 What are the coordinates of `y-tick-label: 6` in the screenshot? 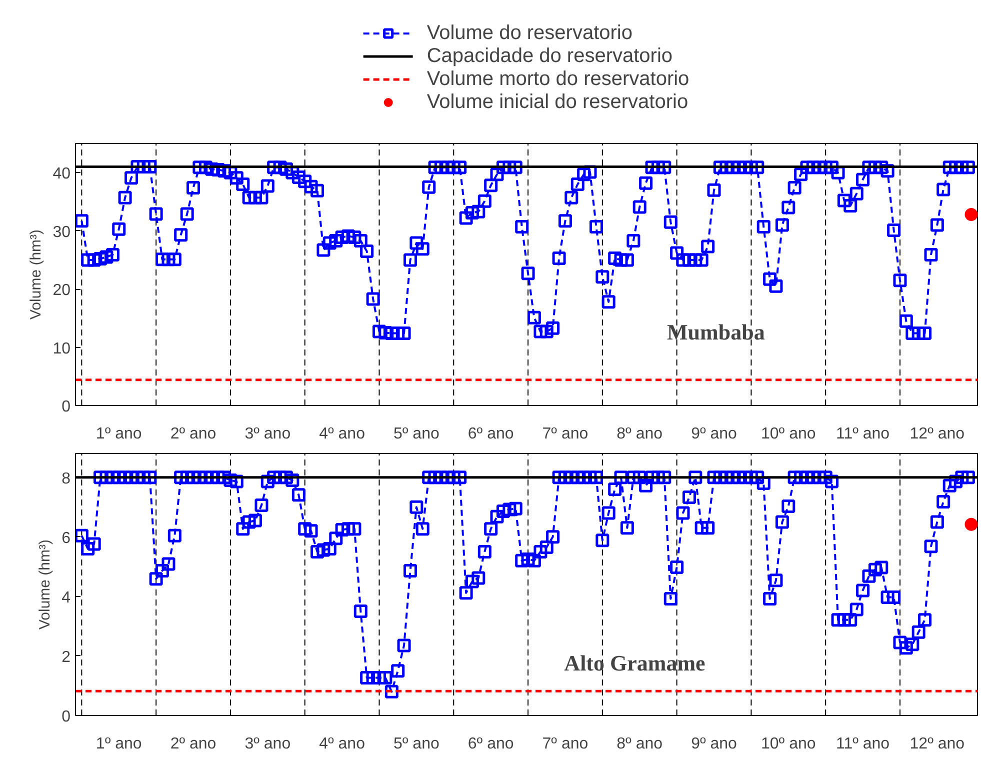 It's located at (66, 538).